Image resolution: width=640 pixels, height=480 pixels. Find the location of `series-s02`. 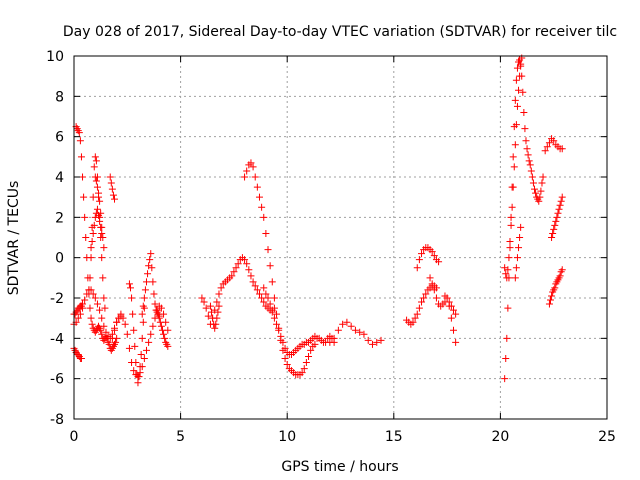

series-s02 is located at coordinates (78, 309).